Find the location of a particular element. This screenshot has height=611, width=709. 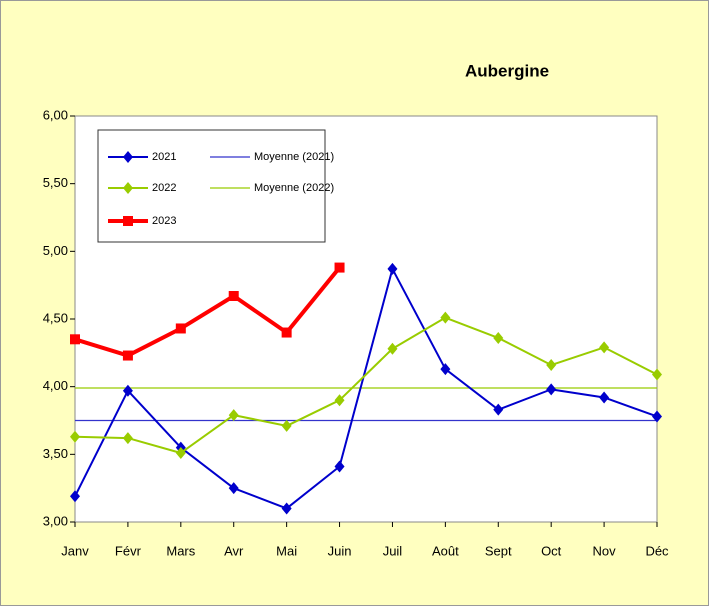

y-tick-label: 4,50 is located at coordinates (55, 317).